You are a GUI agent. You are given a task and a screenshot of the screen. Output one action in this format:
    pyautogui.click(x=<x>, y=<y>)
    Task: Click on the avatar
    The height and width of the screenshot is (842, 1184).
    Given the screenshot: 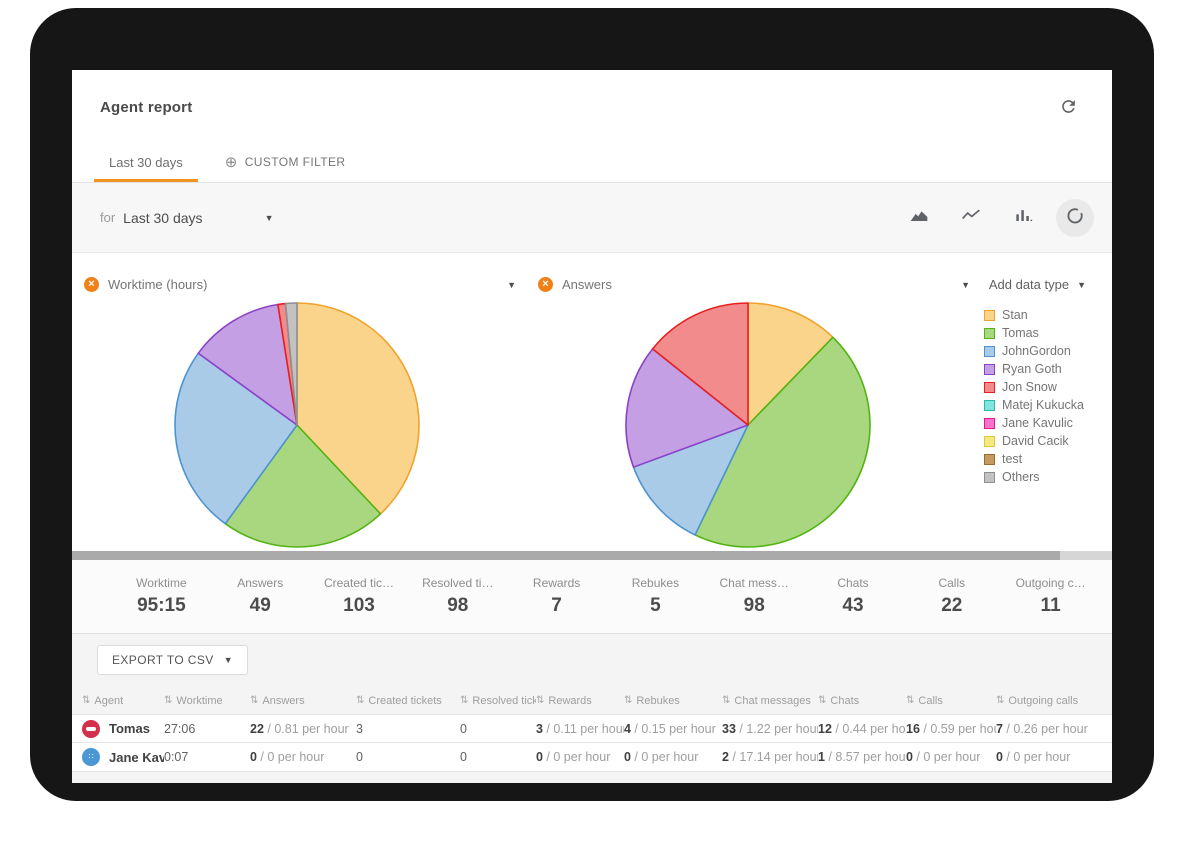 What is the action you would take?
    pyautogui.click(x=91, y=728)
    